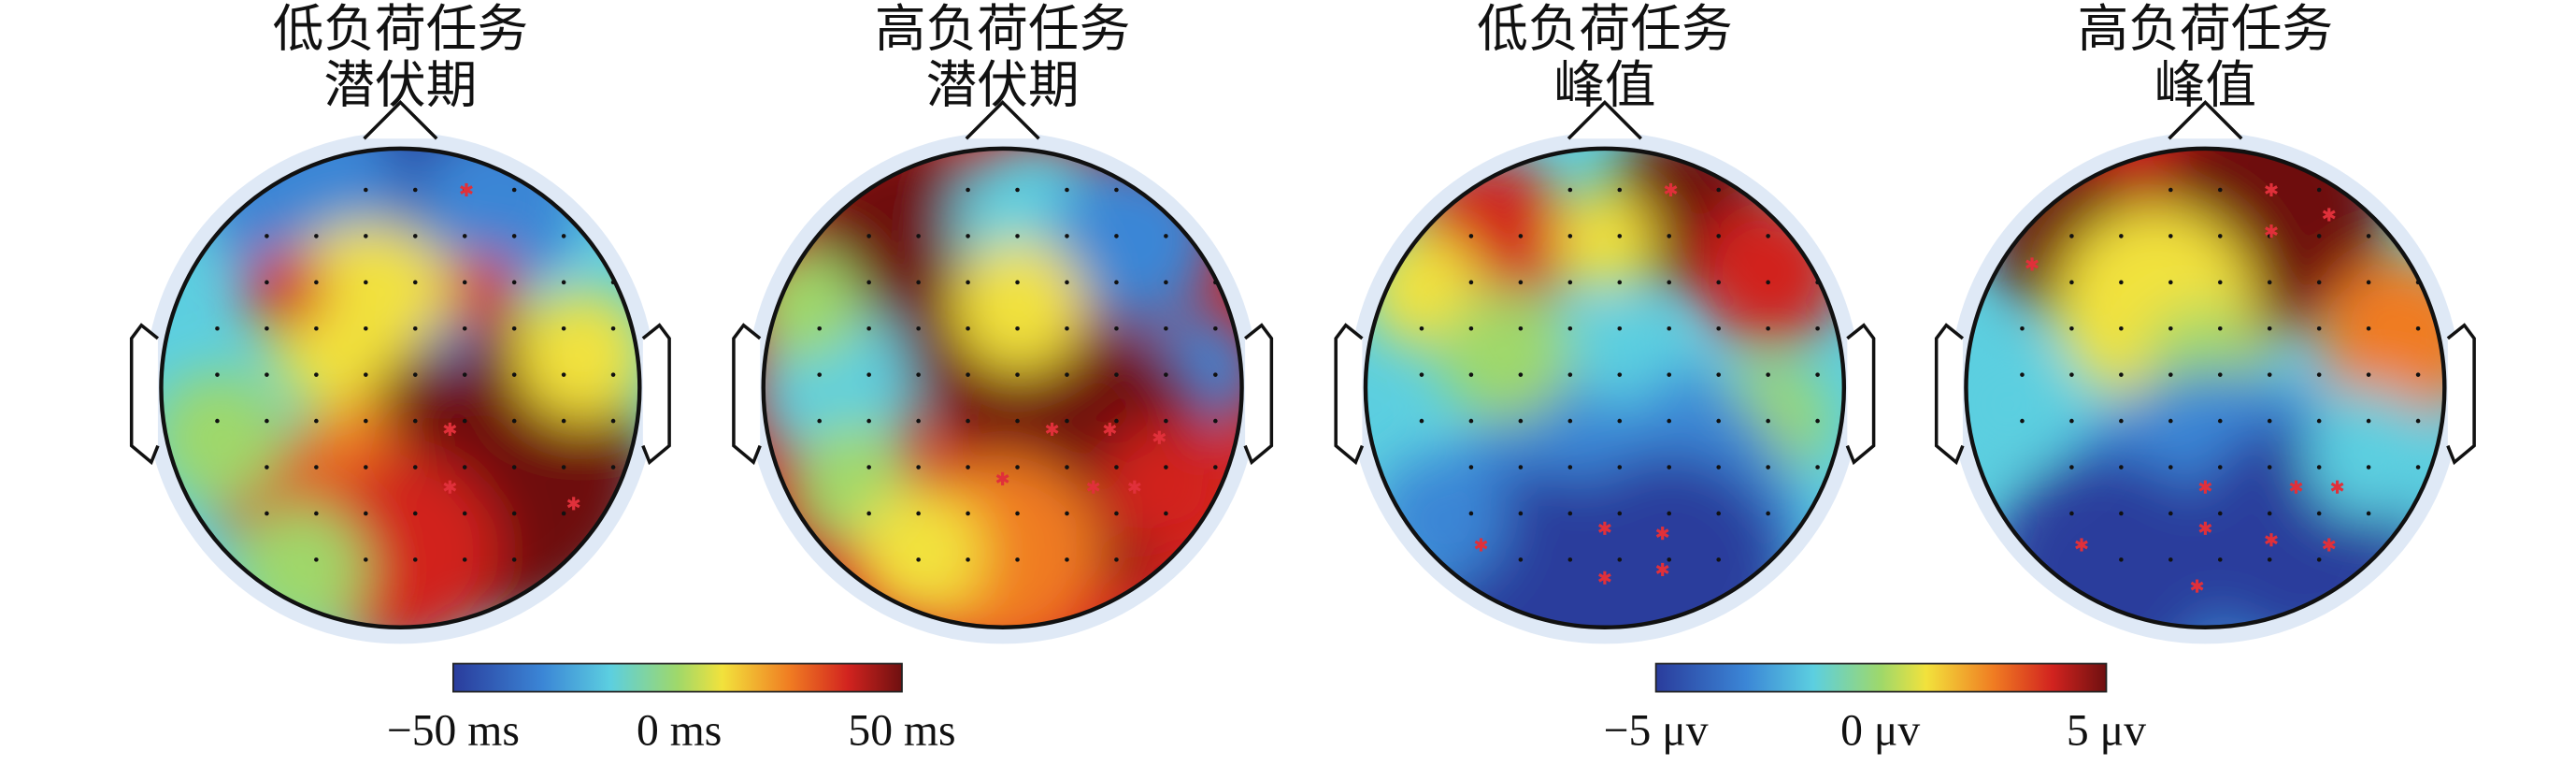 This screenshot has height=766, width=2576. Describe the element at coordinates (453, 730) in the screenshot. I see `colorbar-label: −50 ms` at that location.